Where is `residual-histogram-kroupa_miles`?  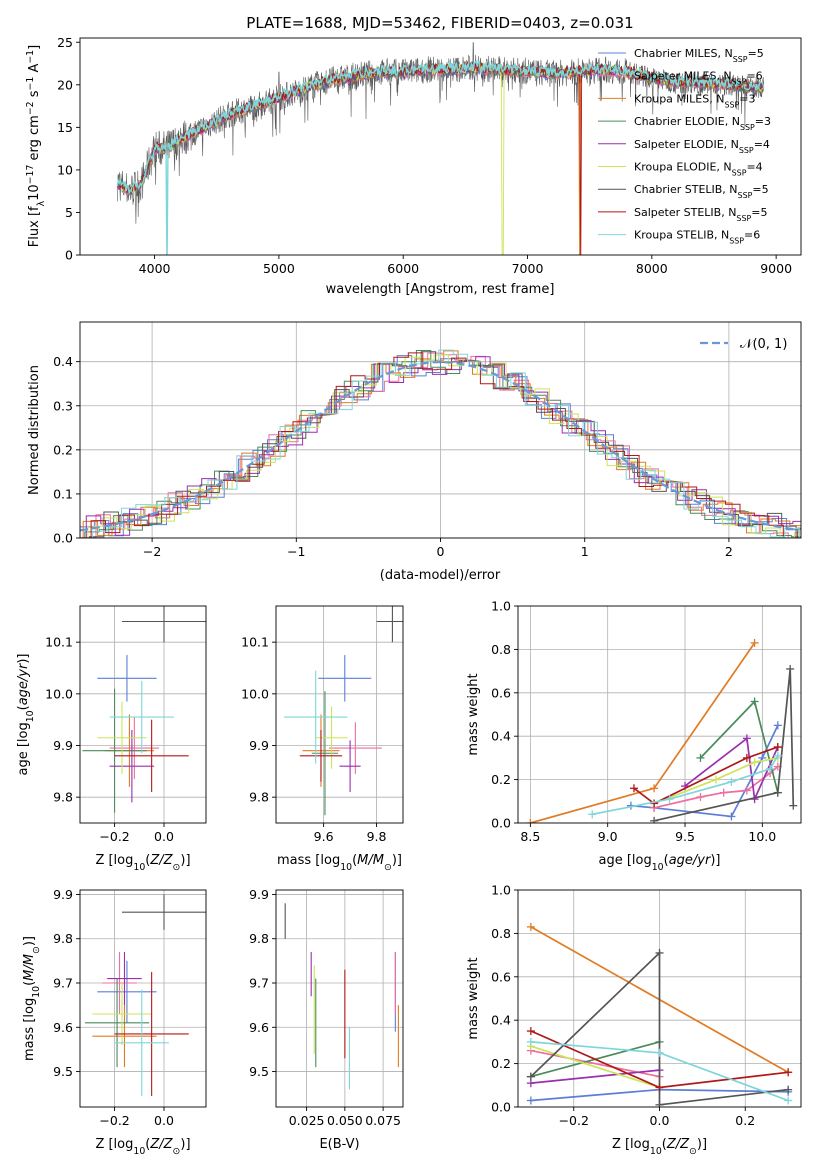 residual-histogram-kroupa_miles is located at coordinates (440, 444).